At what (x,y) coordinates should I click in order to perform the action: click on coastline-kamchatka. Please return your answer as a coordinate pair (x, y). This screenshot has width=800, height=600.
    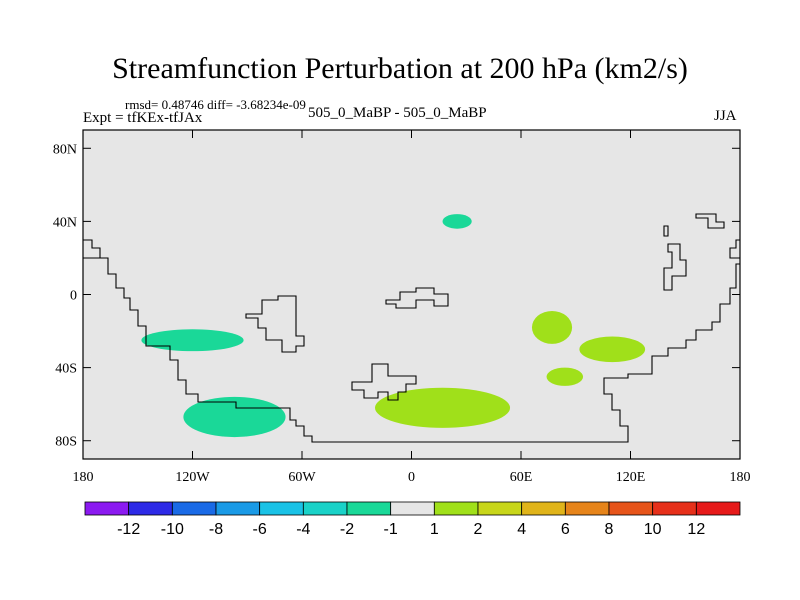
    Looking at the image, I should click on (710, 221).